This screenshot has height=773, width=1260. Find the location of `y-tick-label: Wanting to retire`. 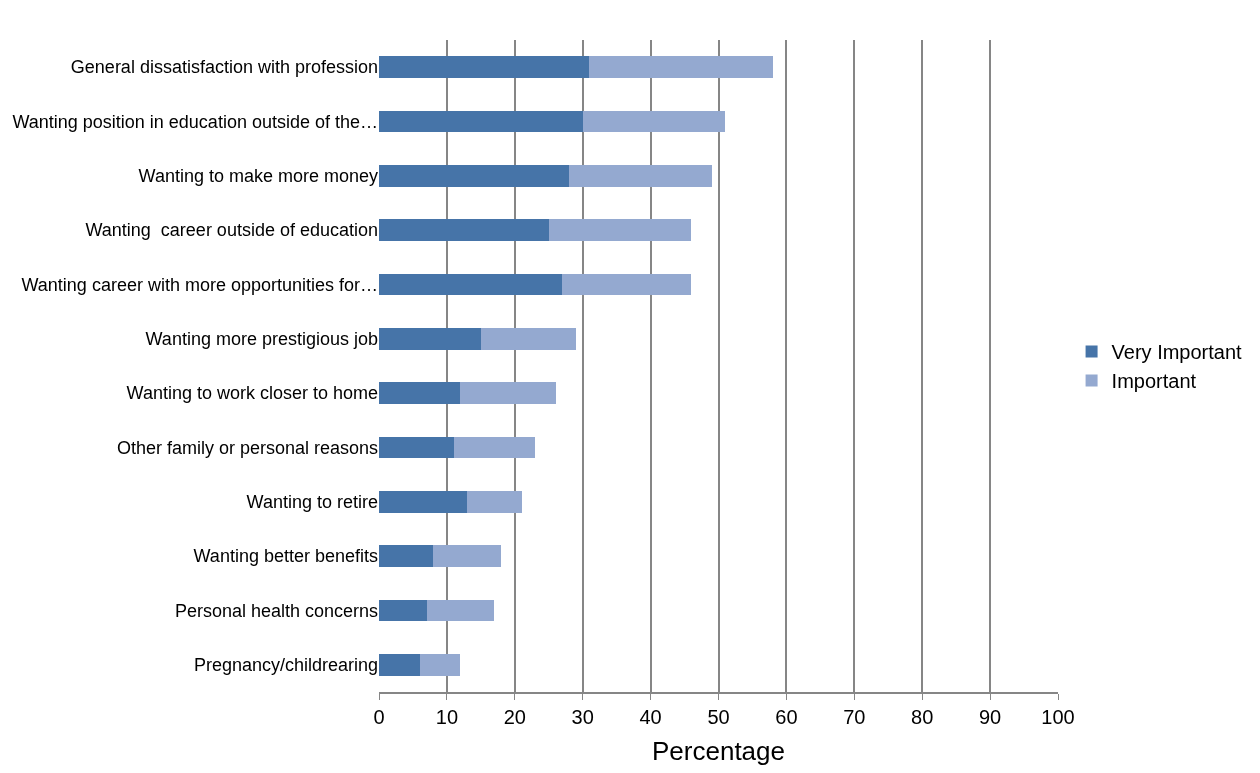

y-tick-label: Wanting to retire is located at coordinates (312, 502).